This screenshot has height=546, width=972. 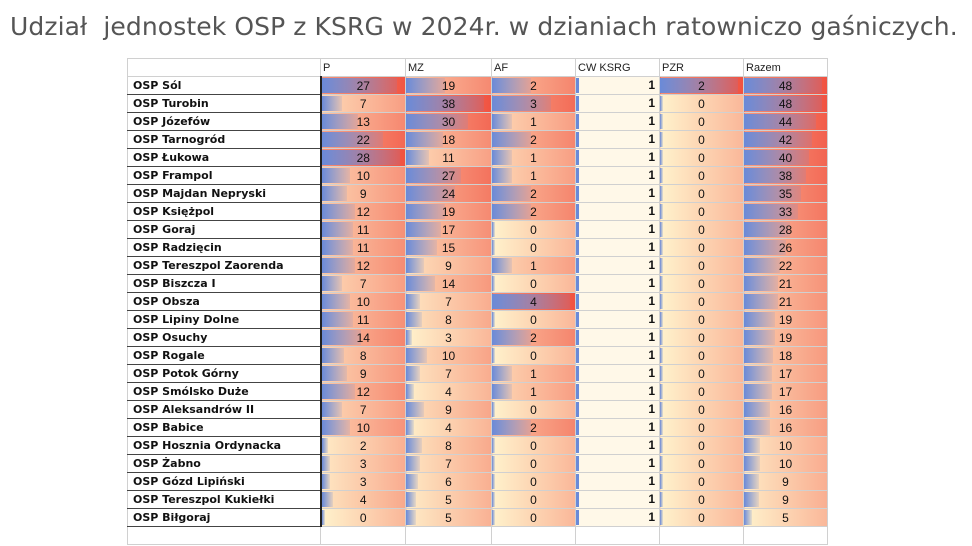 I want to click on cell-p: 3, so click(x=363, y=463).